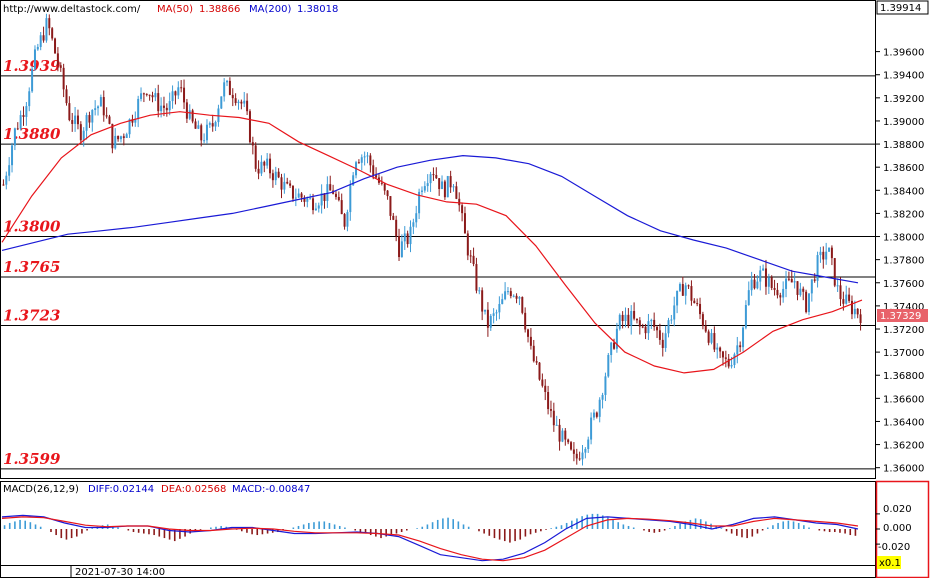  I want to click on macd-diff-line, so click(430, 538).